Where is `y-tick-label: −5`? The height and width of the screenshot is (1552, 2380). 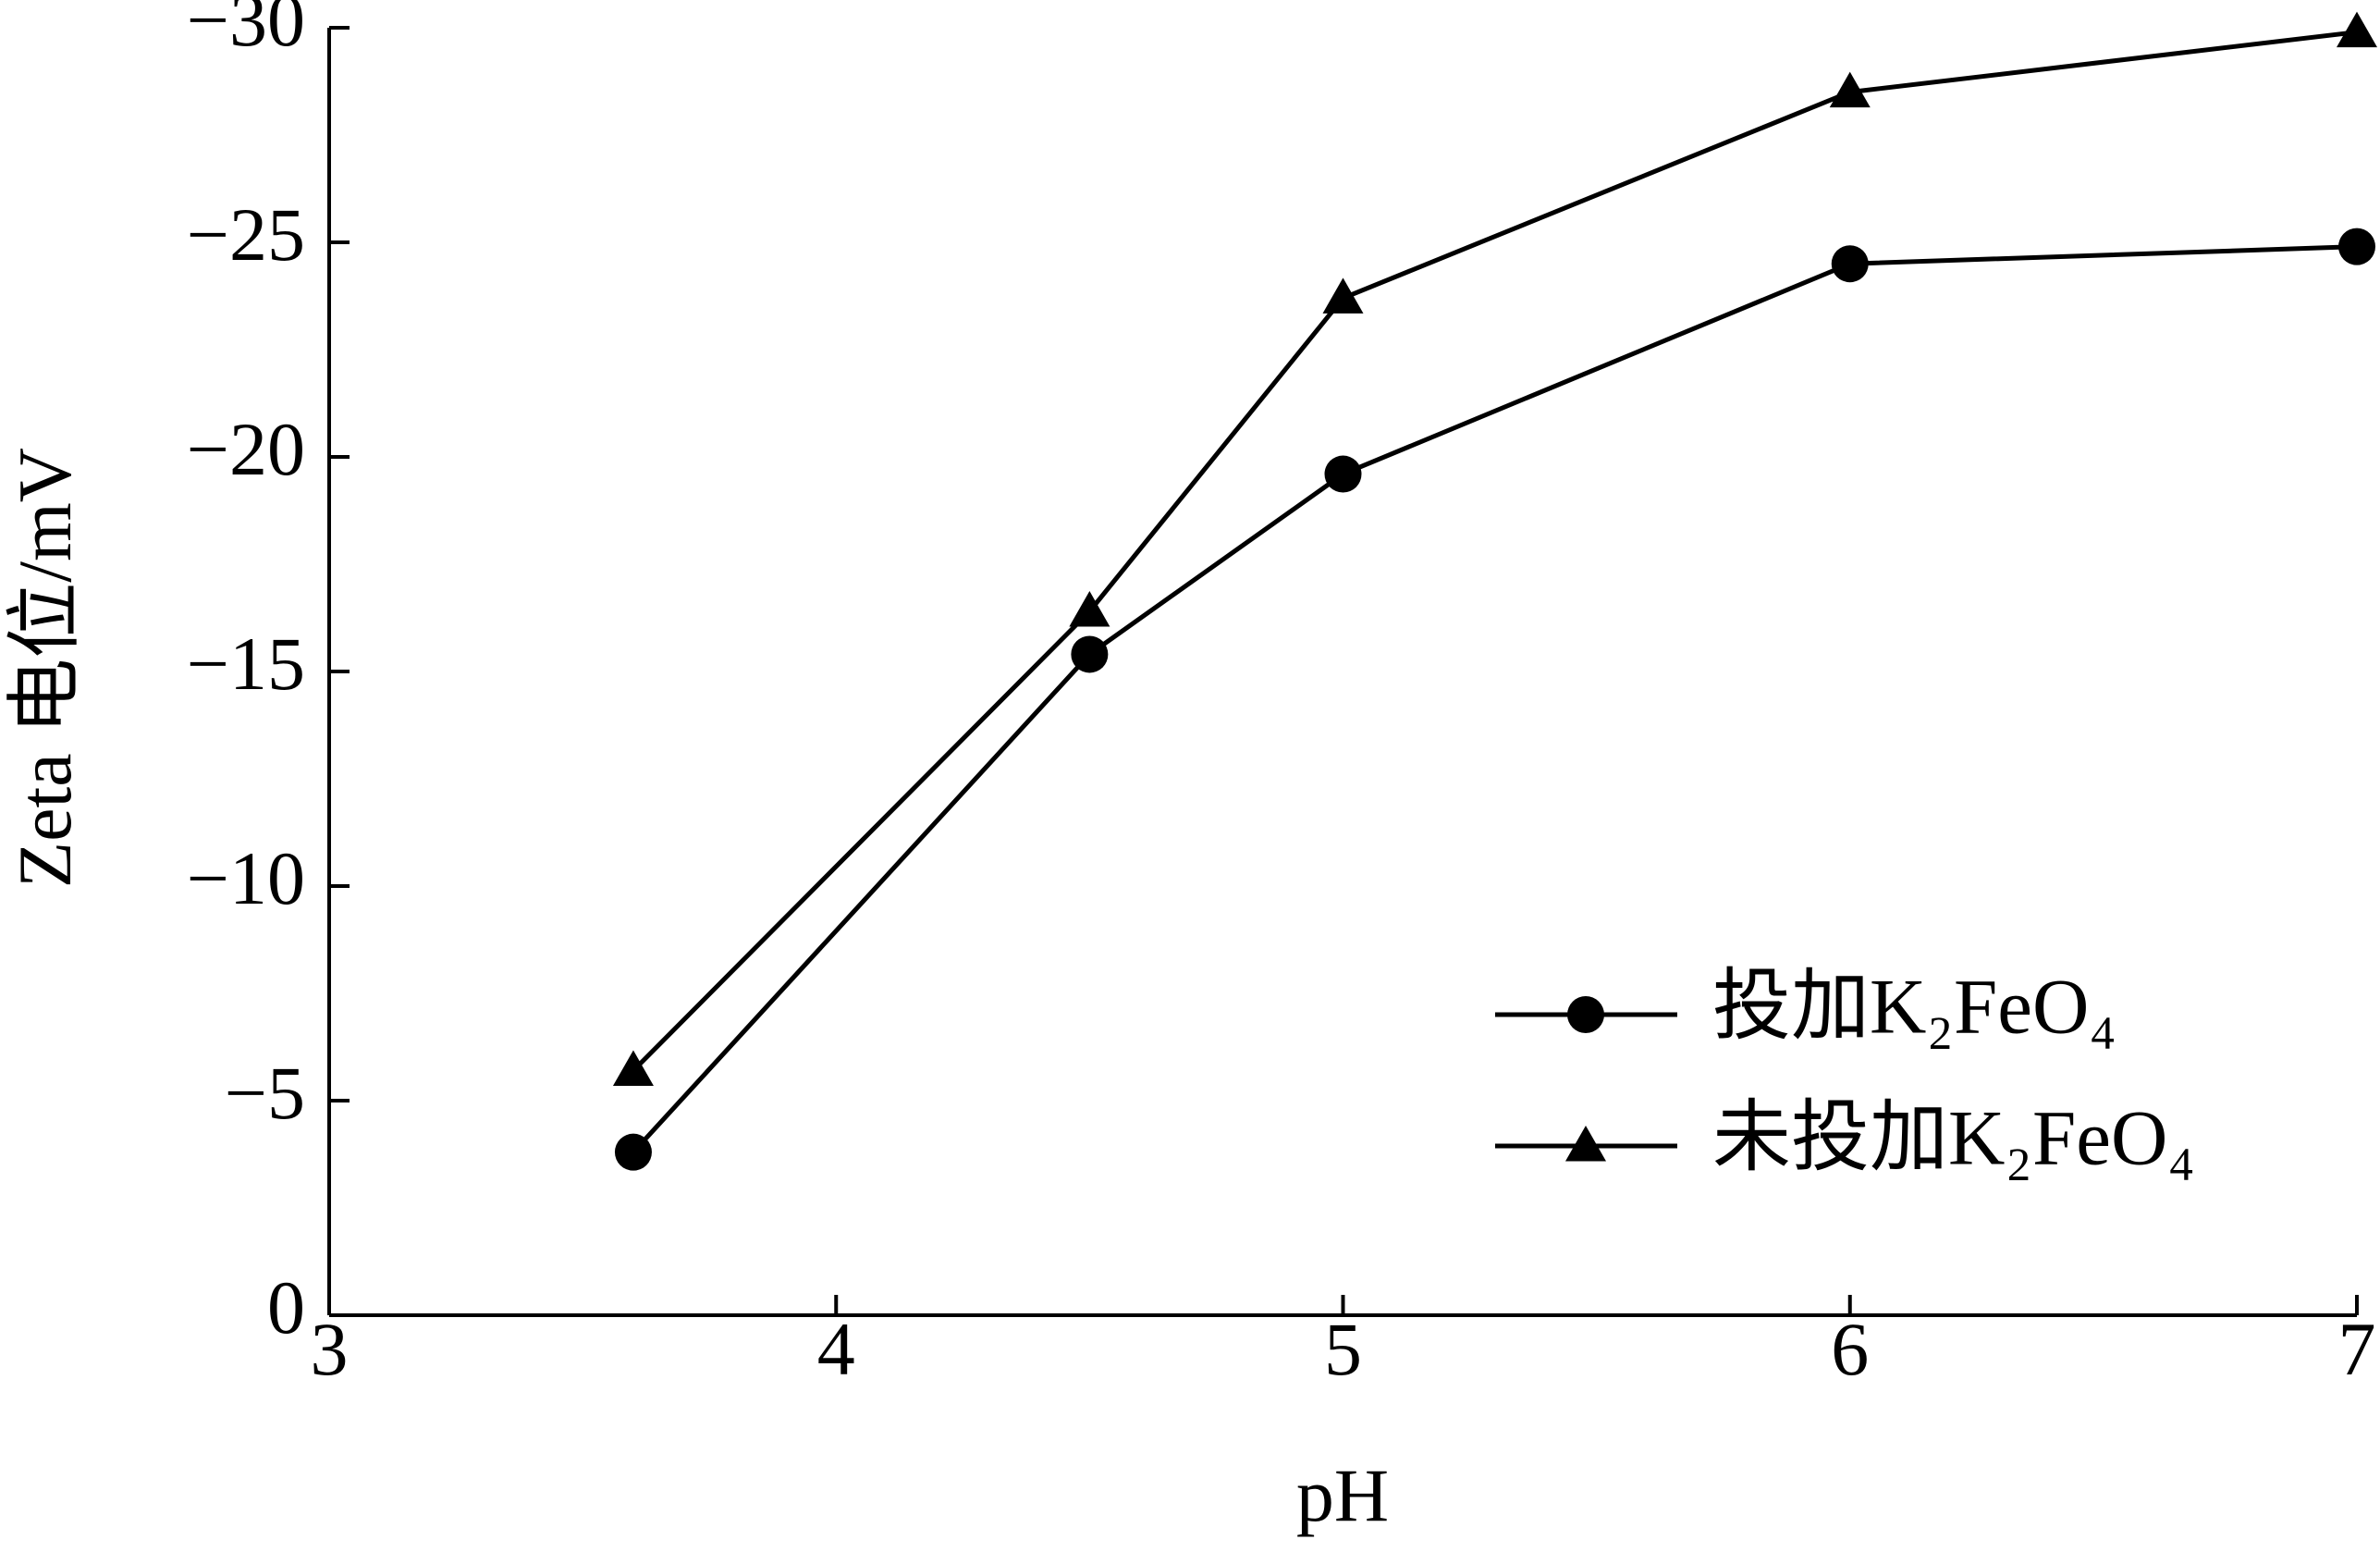 y-tick-label: −5 is located at coordinates (265, 1093).